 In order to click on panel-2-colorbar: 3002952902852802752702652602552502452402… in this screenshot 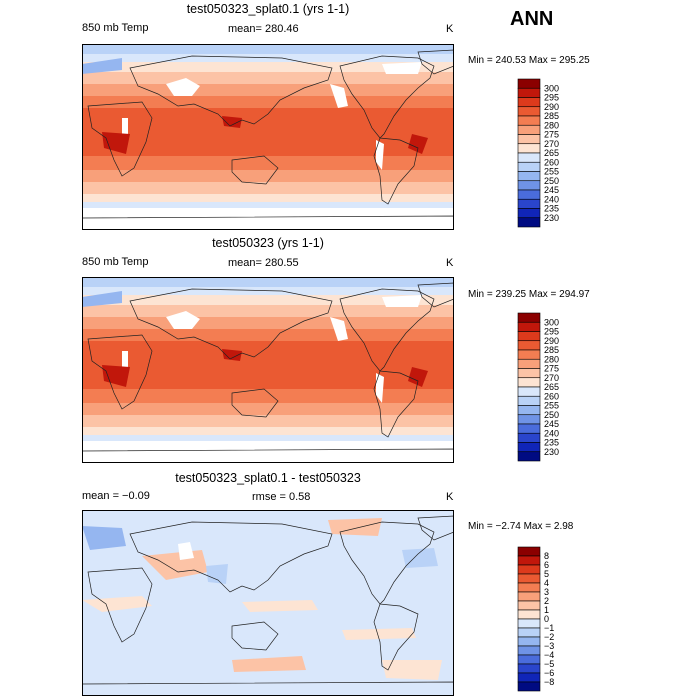, I will do `click(538, 387)`.